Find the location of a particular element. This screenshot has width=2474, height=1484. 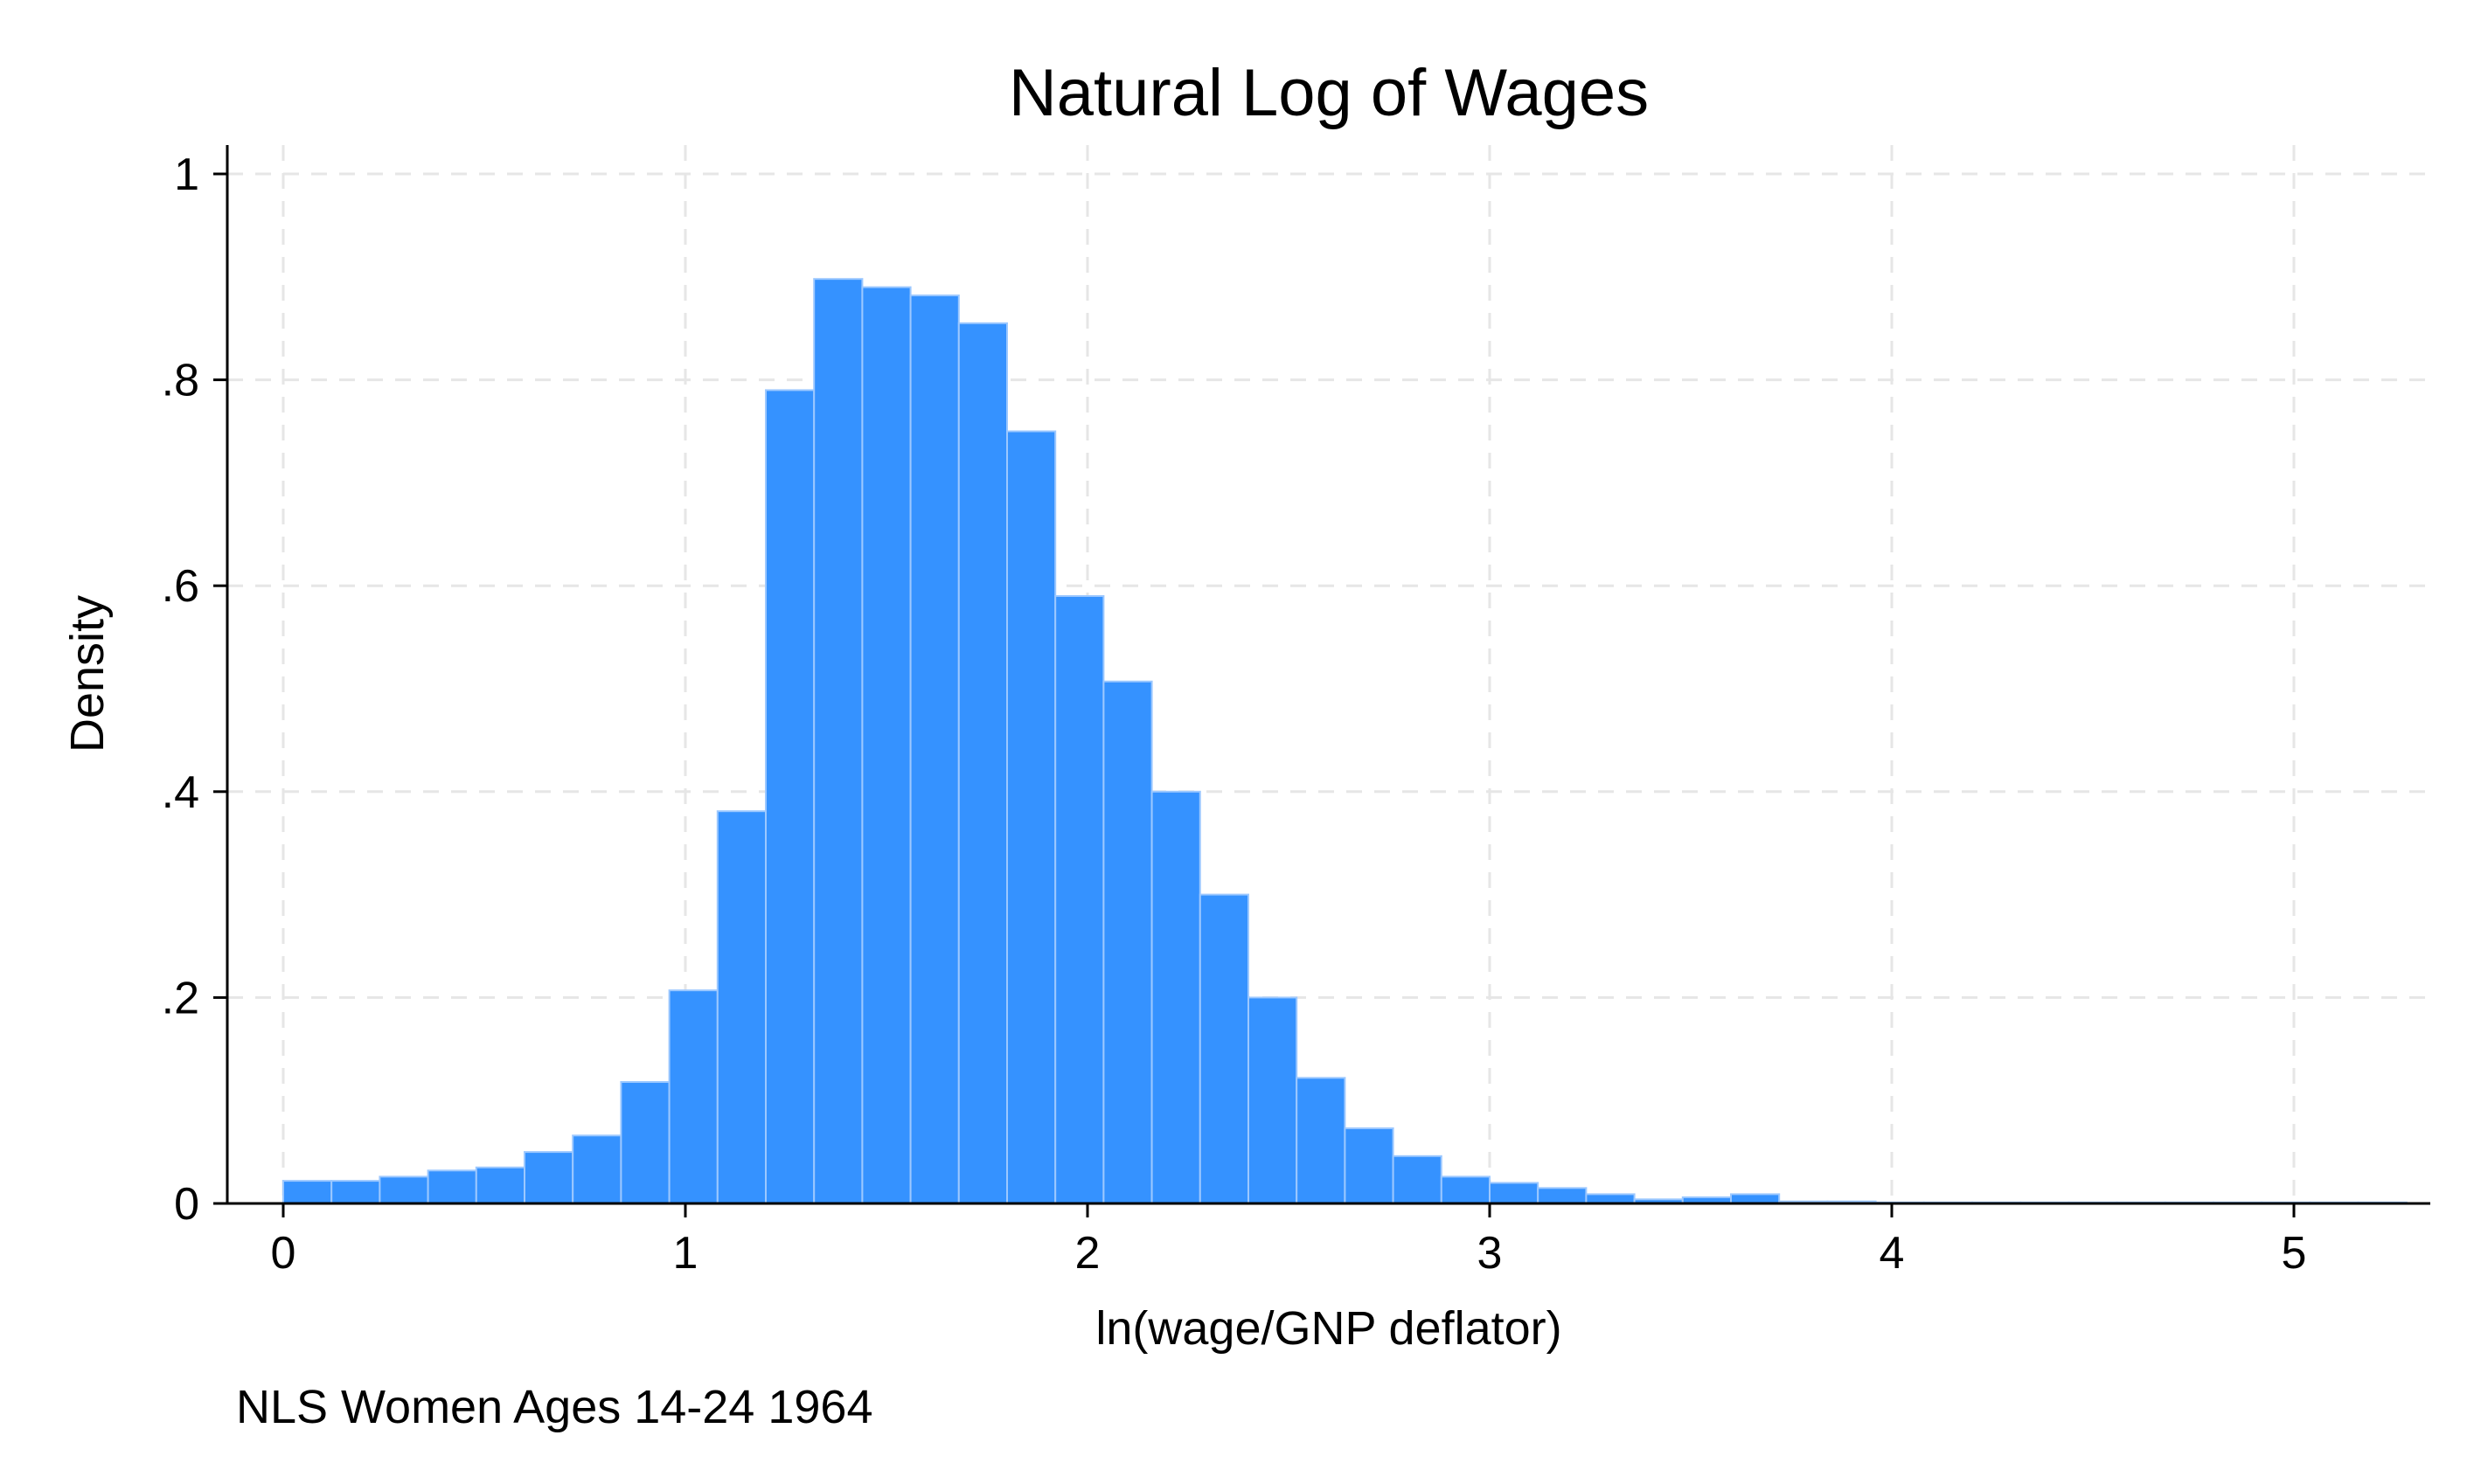

x-tick-label: 4 is located at coordinates (1892, 1253).